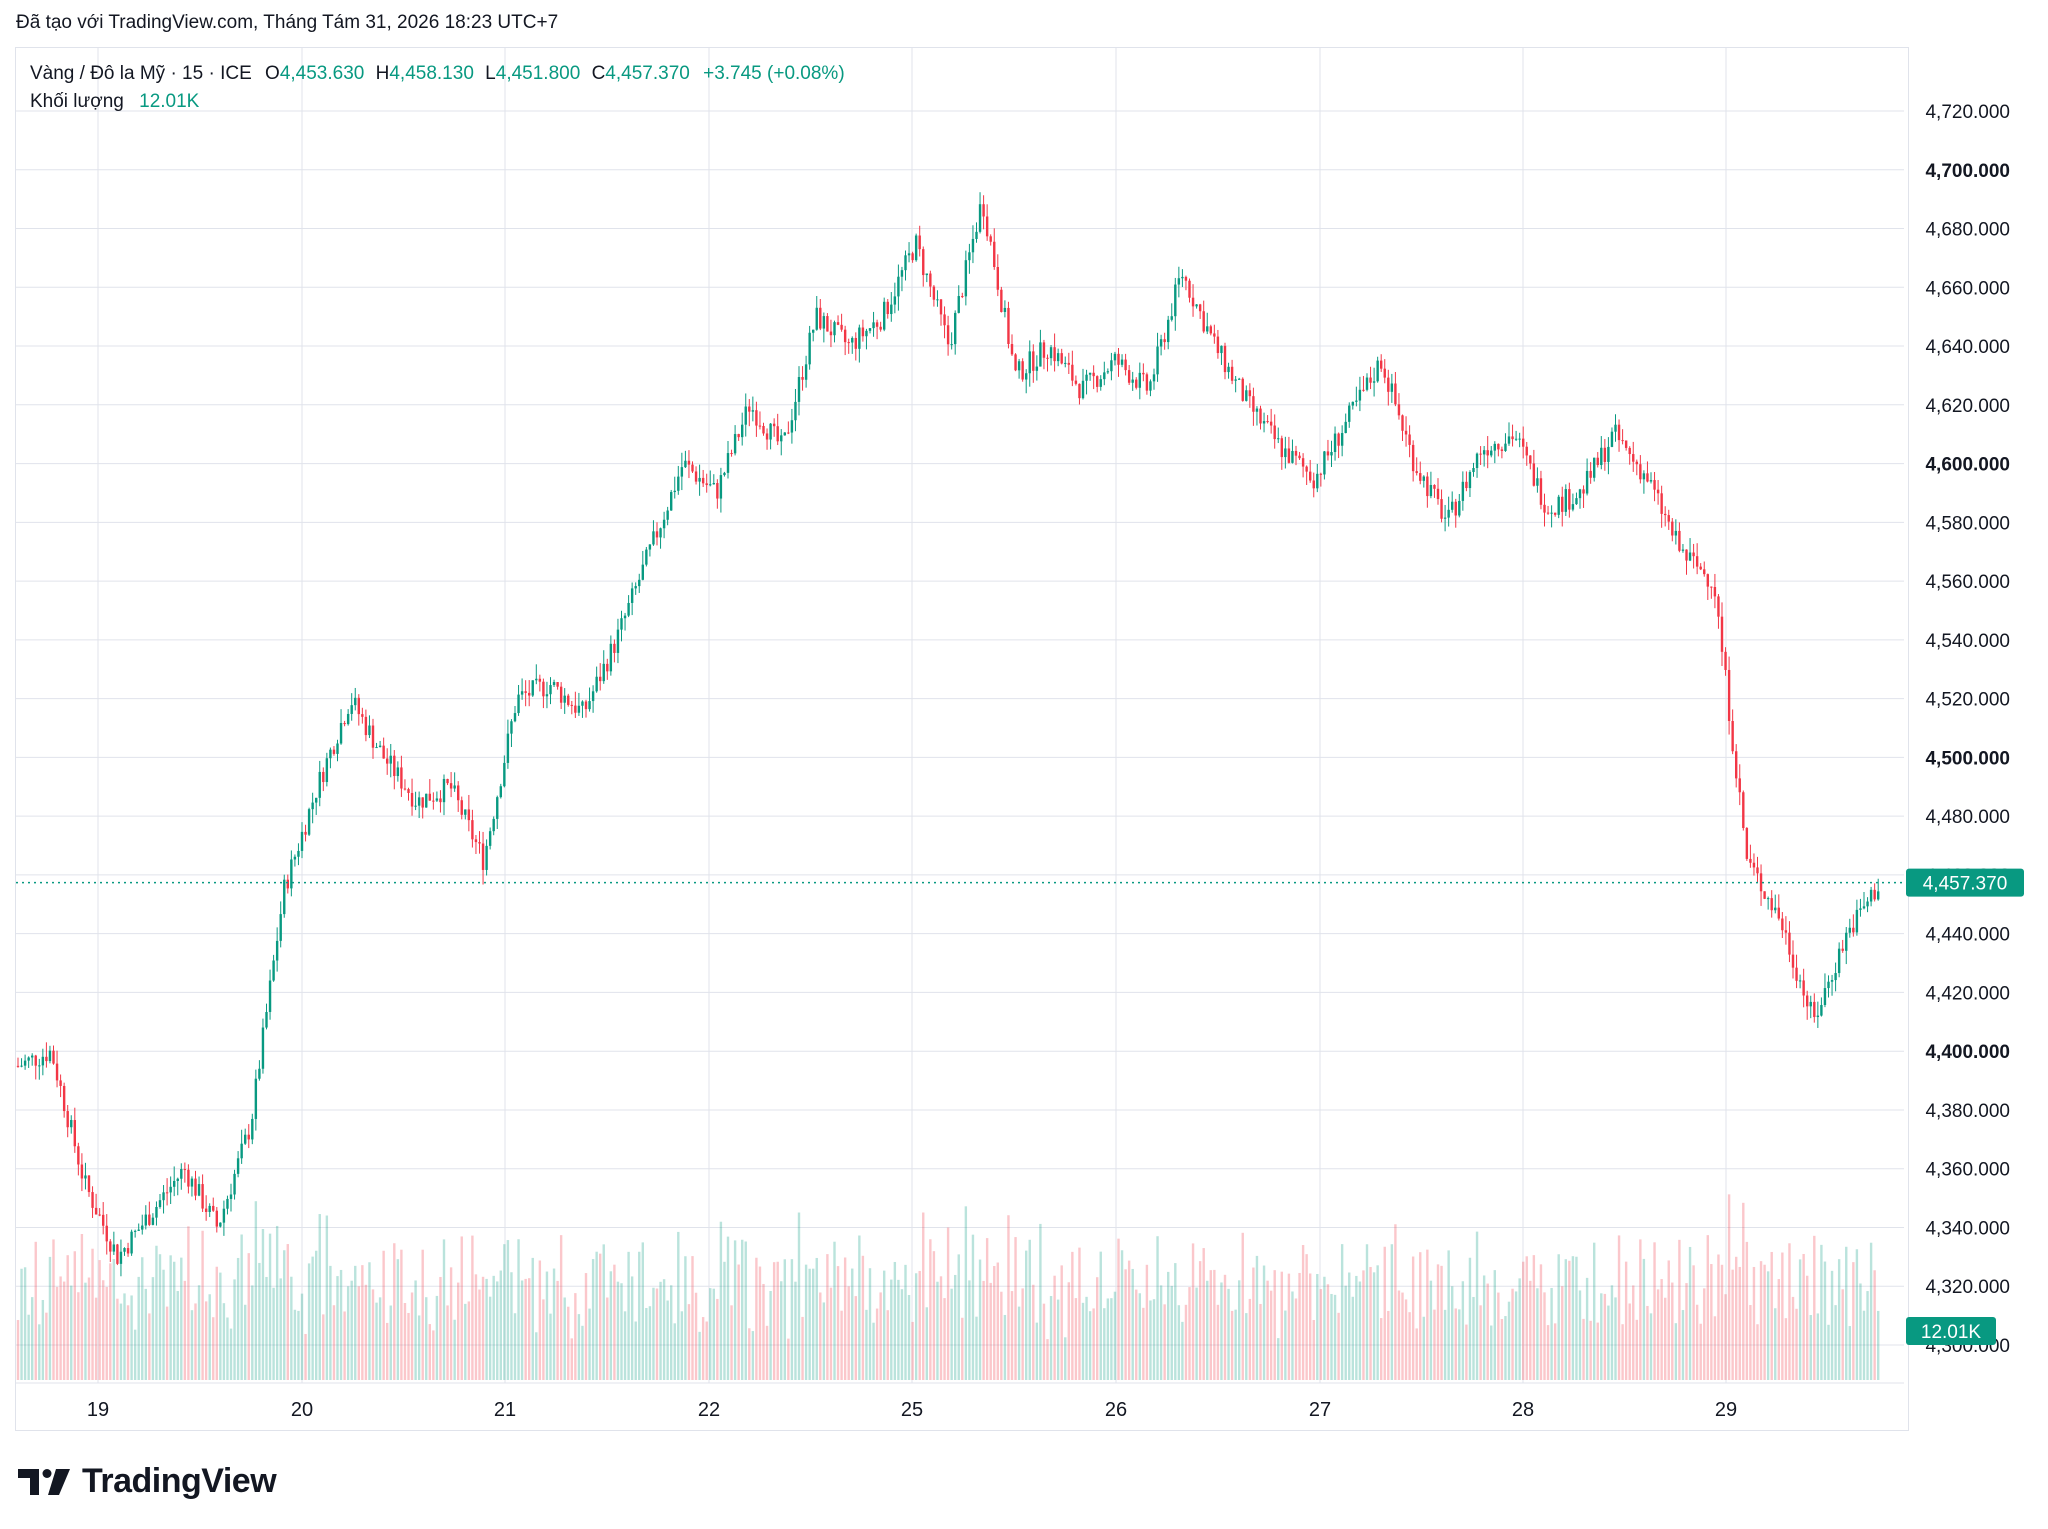 The height and width of the screenshot is (1529, 2048). Describe the element at coordinates (147, 1481) in the screenshot. I see `brand: TradingView` at that location.